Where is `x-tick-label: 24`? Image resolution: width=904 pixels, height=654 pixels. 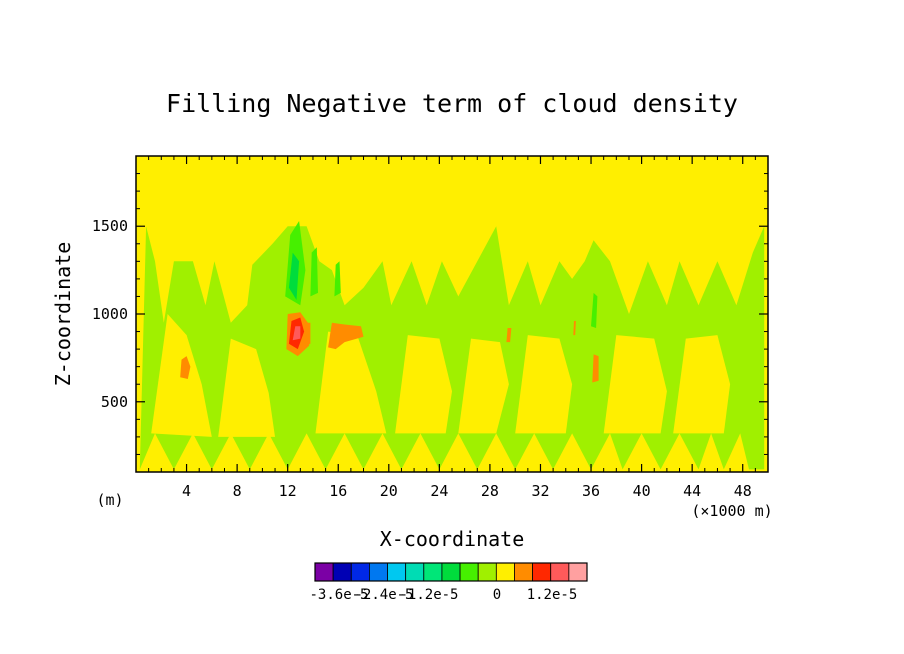 x-tick-label: 24 is located at coordinates (439, 491).